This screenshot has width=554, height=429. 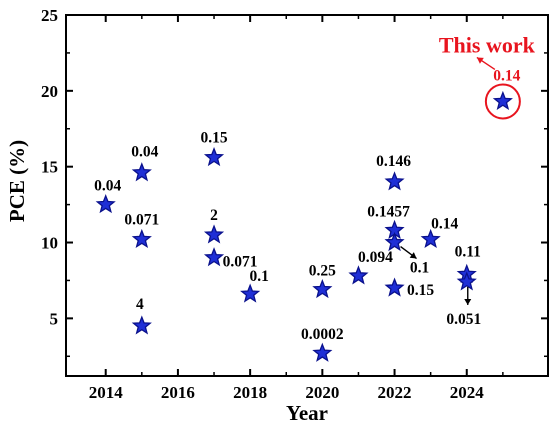 I want to click on y-tick-label: 15, so click(x=49, y=167).